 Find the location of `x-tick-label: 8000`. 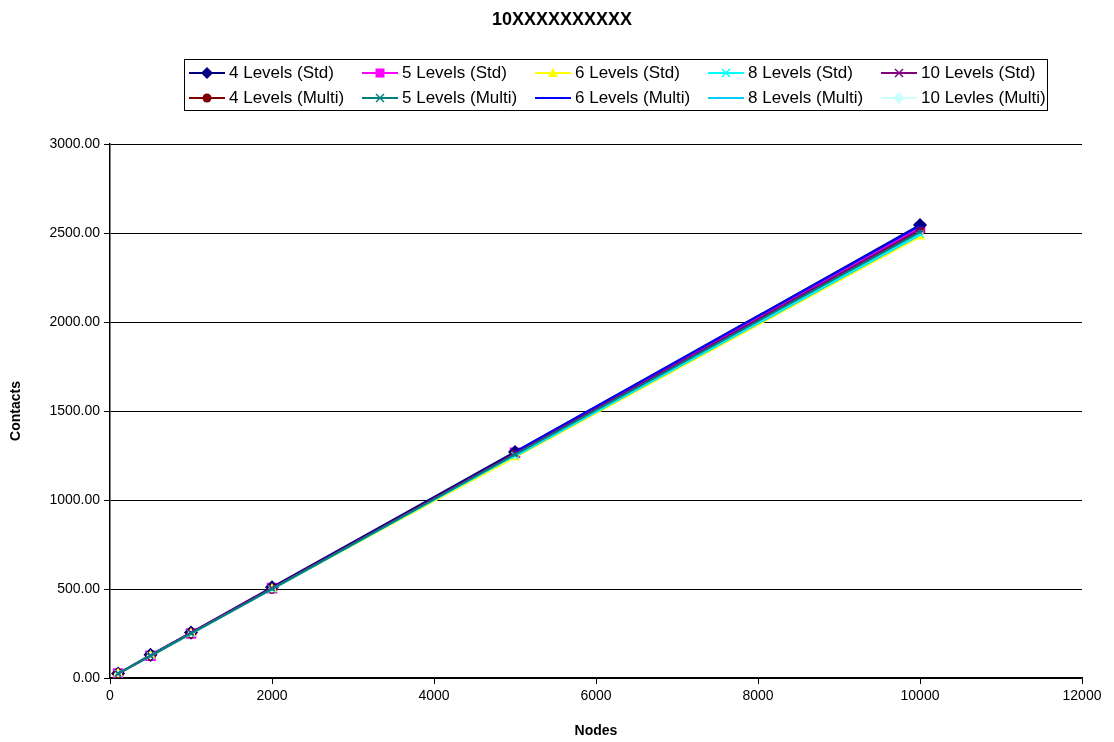

x-tick-label: 8000 is located at coordinates (758, 695).